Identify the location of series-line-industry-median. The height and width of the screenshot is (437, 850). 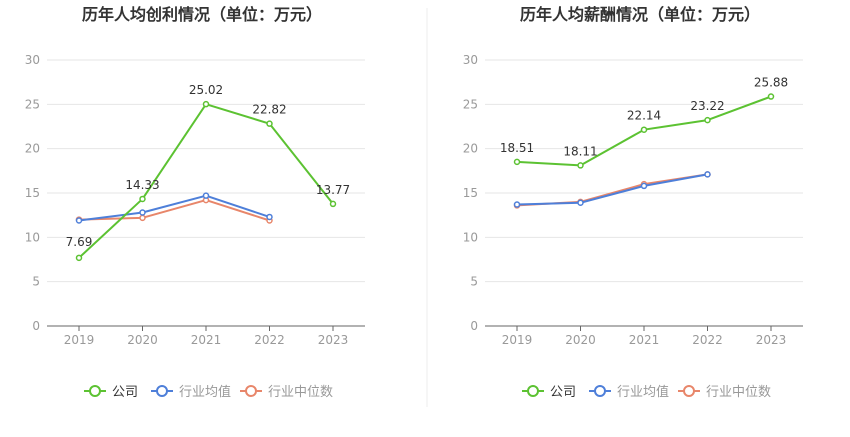
(174, 210).